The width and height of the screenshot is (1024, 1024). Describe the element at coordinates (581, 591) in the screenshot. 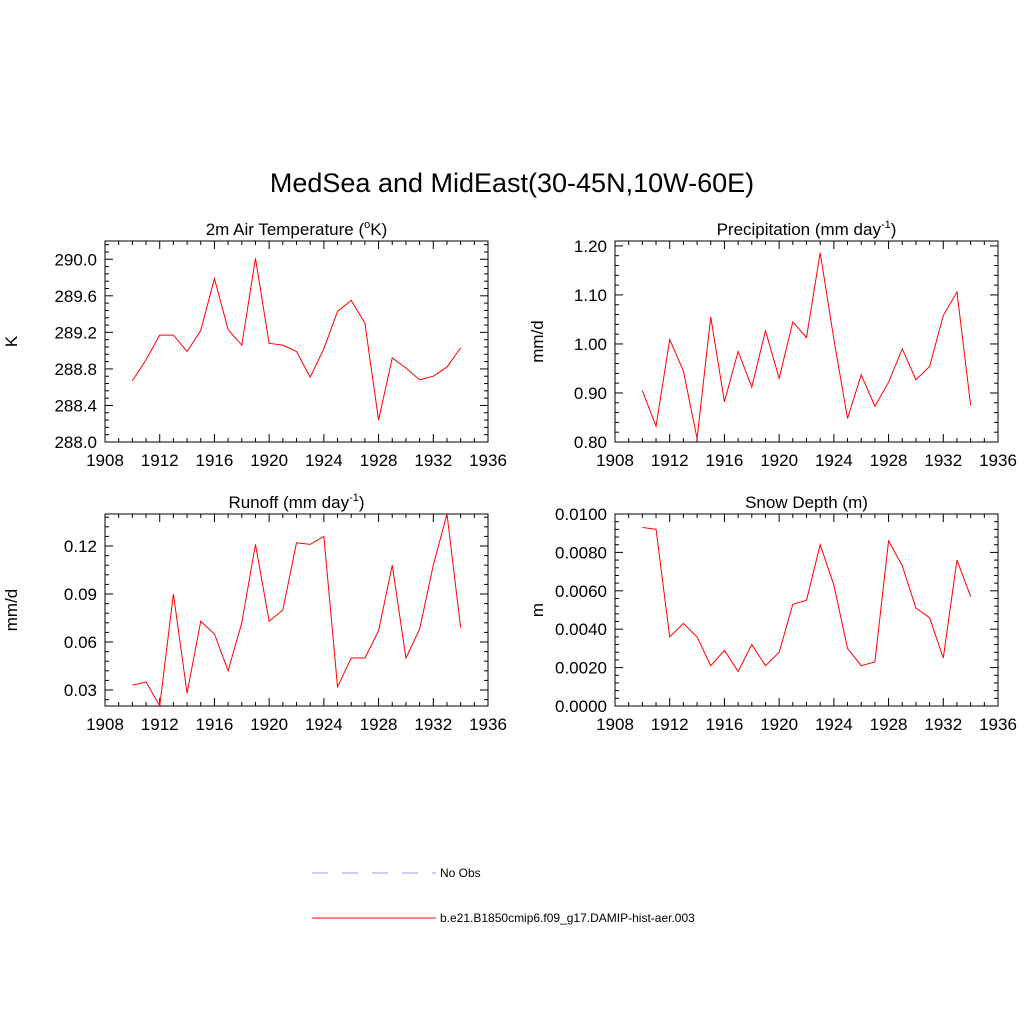

I see `y-tick-label: 0.0060` at that location.